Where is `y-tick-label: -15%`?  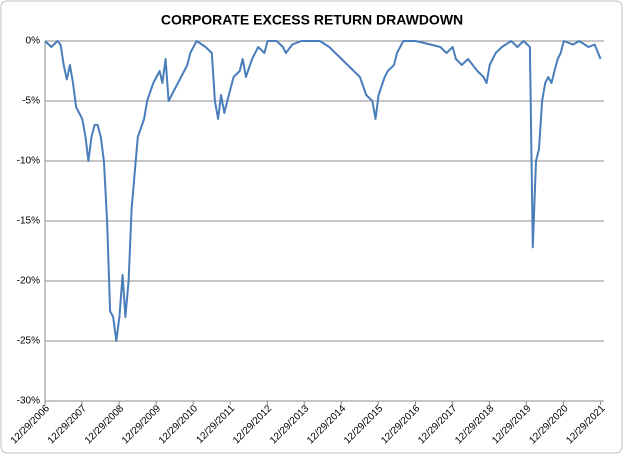
y-tick-label: -15% is located at coordinates (28, 221).